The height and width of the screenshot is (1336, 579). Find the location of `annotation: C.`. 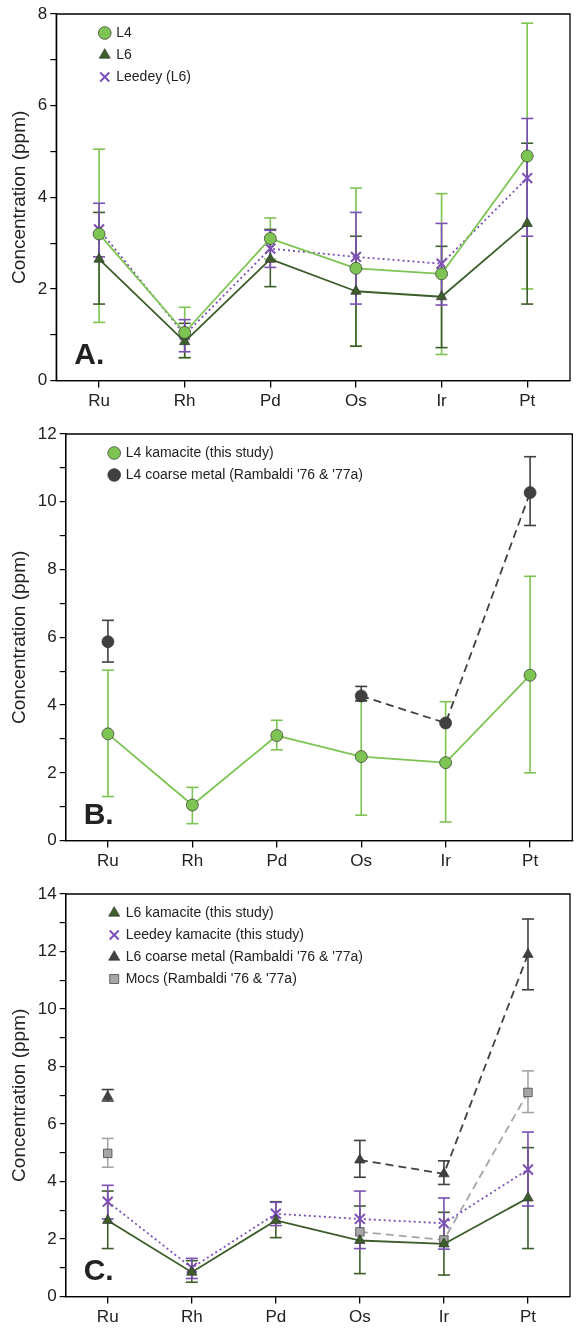

annotation: C. is located at coordinates (98, 1269).